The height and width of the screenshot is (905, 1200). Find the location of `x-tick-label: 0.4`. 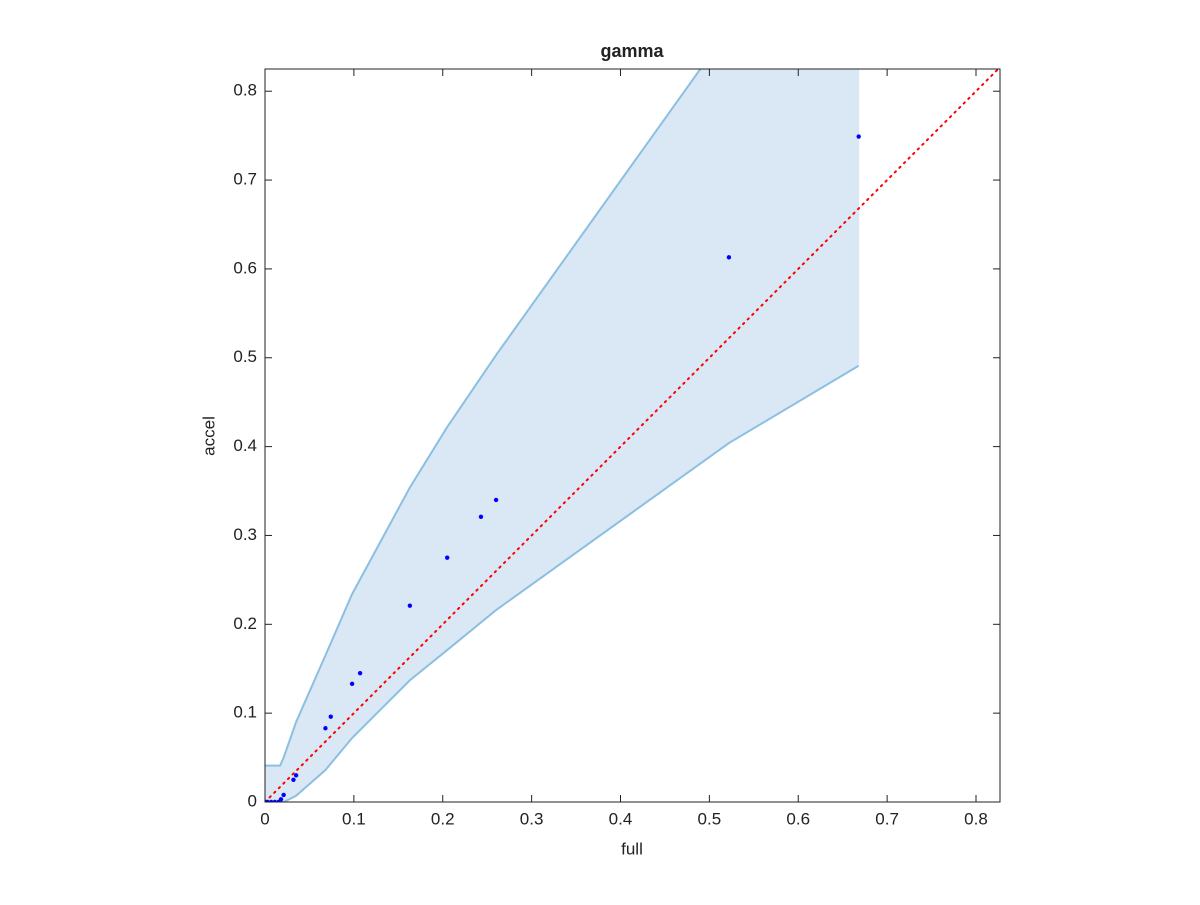

x-tick-label: 0.4 is located at coordinates (621, 818).